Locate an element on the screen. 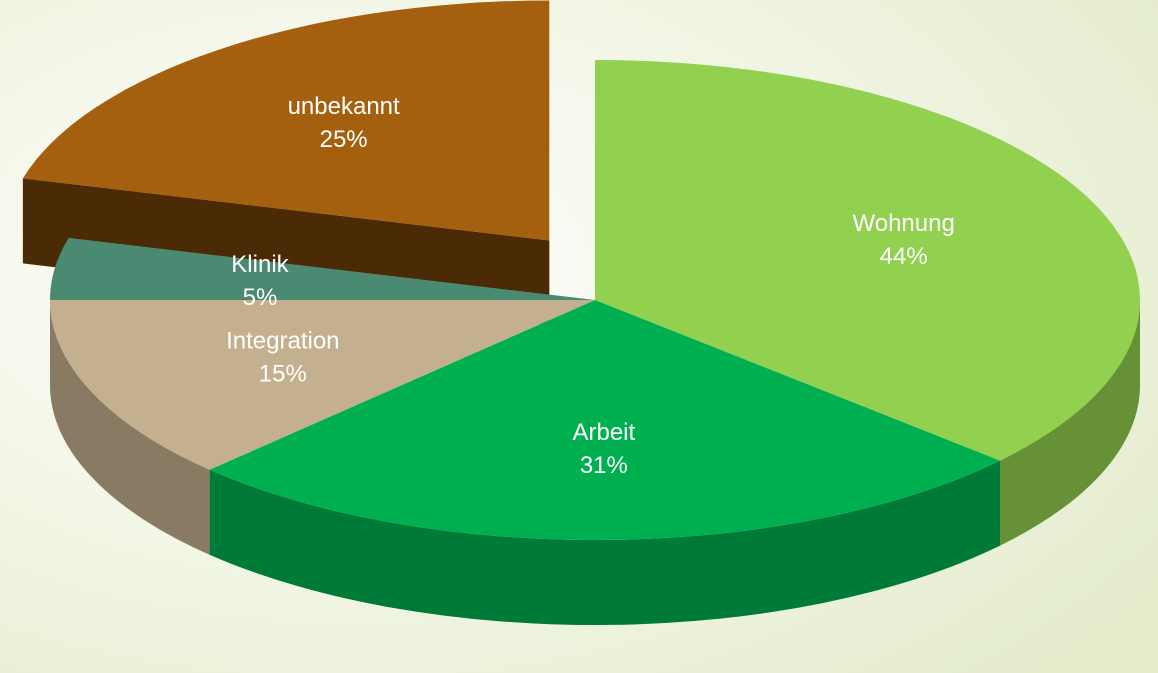 This screenshot has height=673, width=1158. slice-label: Klinik is located at coordinates (260, 264).